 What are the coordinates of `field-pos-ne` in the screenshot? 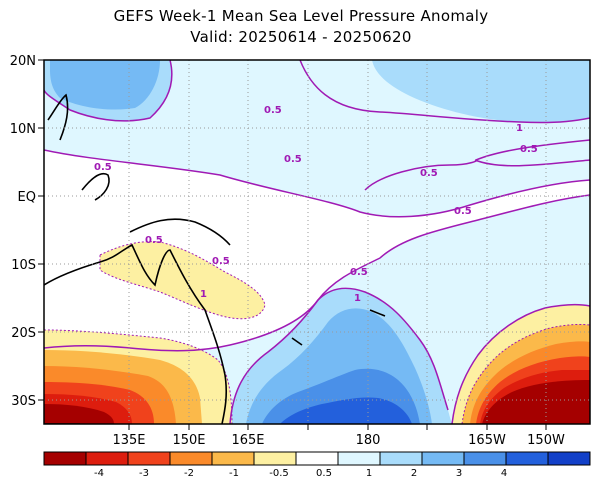 It's located at (481, 91).